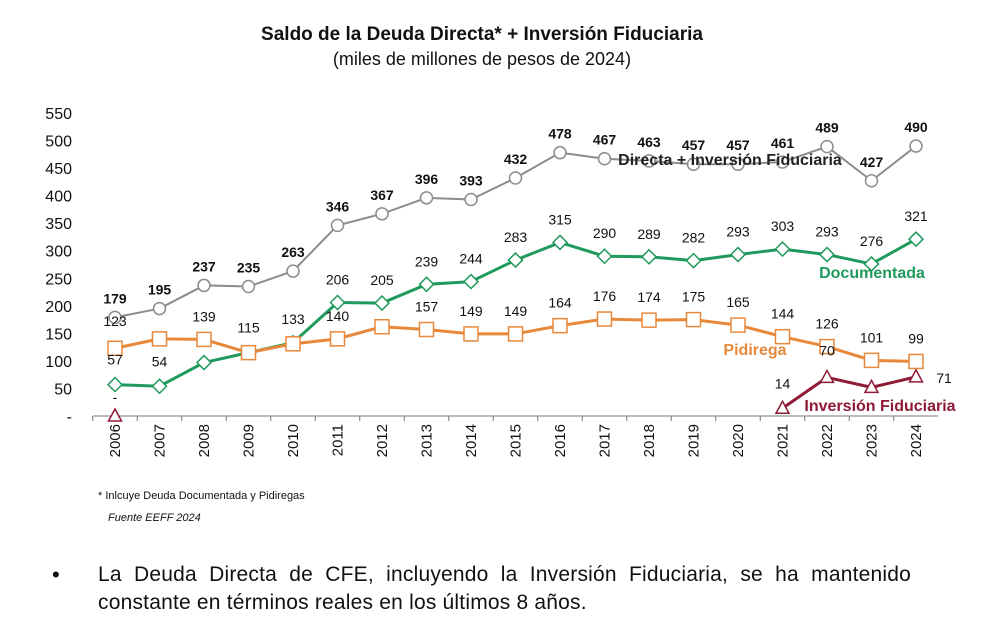 This screenshot has height=620, width=1006. Describe the element at coordinates (293, 252) in the screenshot. I see `data-label: 263` at that location.